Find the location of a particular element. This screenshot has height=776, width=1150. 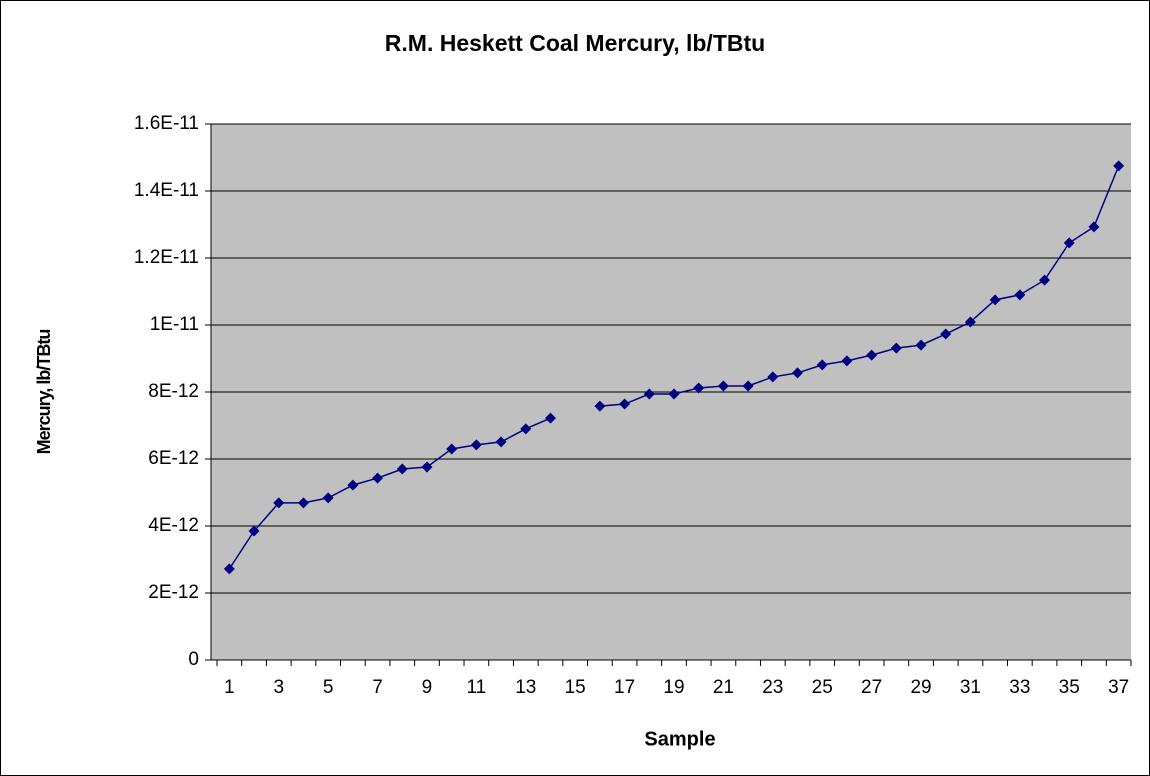

y-tick-label: 4E-12 is located at coordinates (173, 525).